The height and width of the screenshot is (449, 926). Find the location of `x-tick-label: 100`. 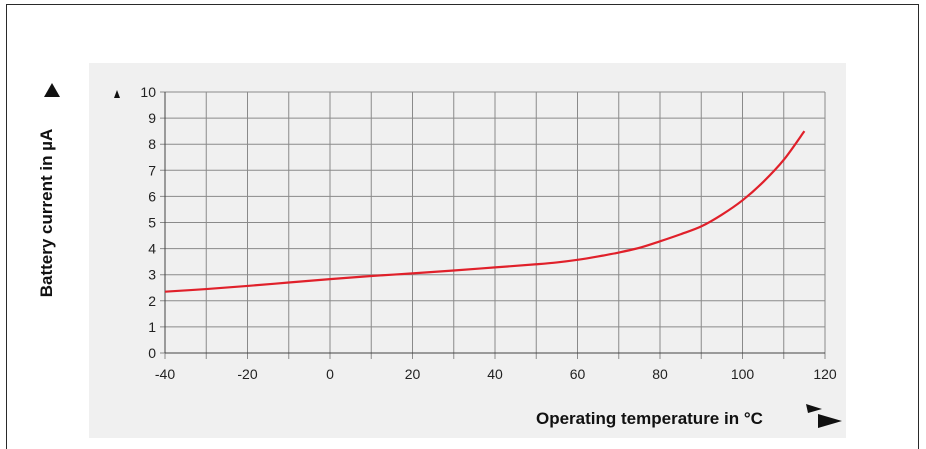

x-tick-label: 100 is located at coordinates (743, 374).